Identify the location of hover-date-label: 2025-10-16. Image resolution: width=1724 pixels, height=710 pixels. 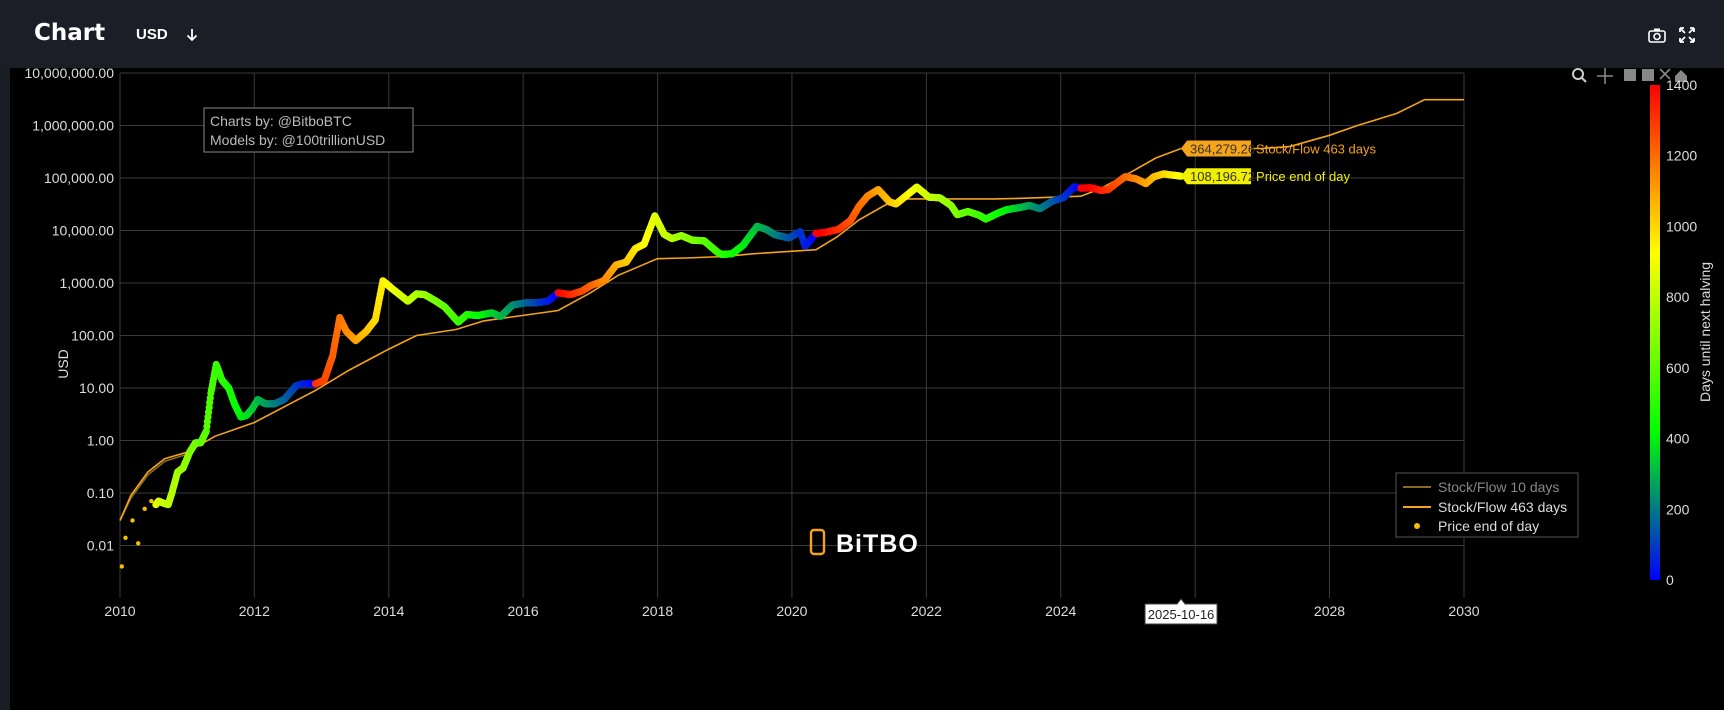
(1181, 614).